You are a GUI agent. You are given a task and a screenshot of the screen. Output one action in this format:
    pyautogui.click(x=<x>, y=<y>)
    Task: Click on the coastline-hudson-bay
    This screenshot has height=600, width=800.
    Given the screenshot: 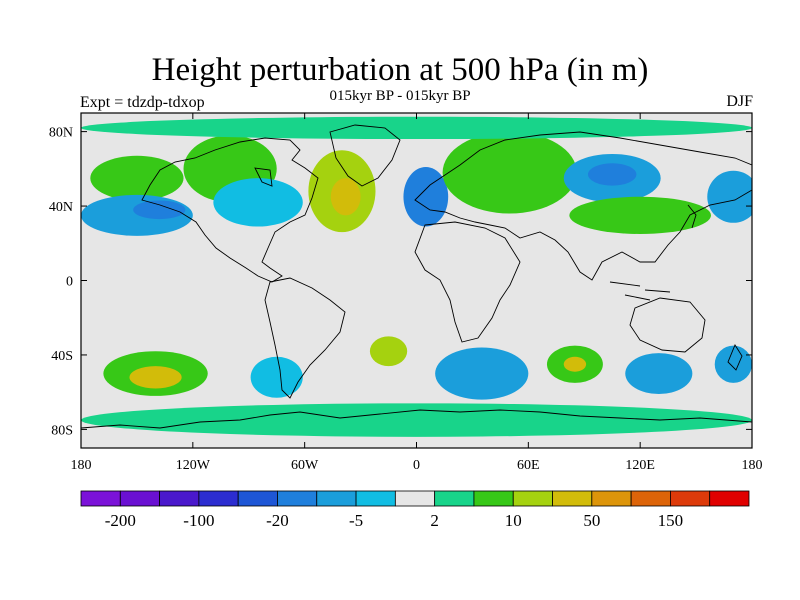 What is the action you would take?
    pyautogui.click(x=263, y=177)
    